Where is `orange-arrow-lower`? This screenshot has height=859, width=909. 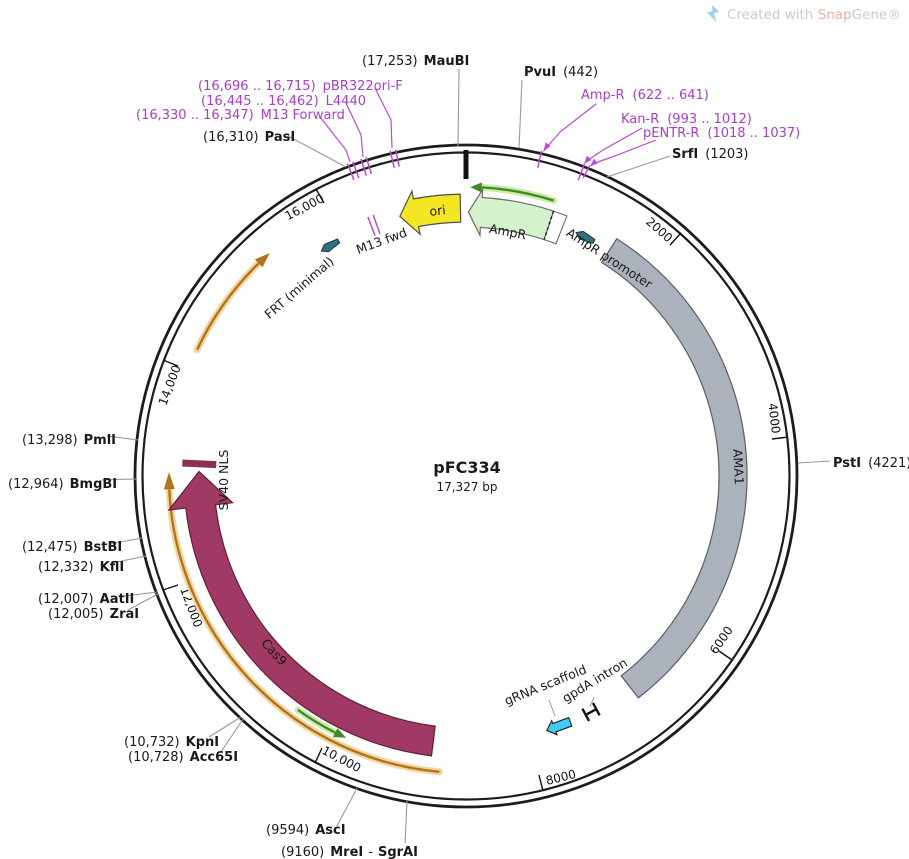 orange-arrow-lower is located at coordinates (303, 624).